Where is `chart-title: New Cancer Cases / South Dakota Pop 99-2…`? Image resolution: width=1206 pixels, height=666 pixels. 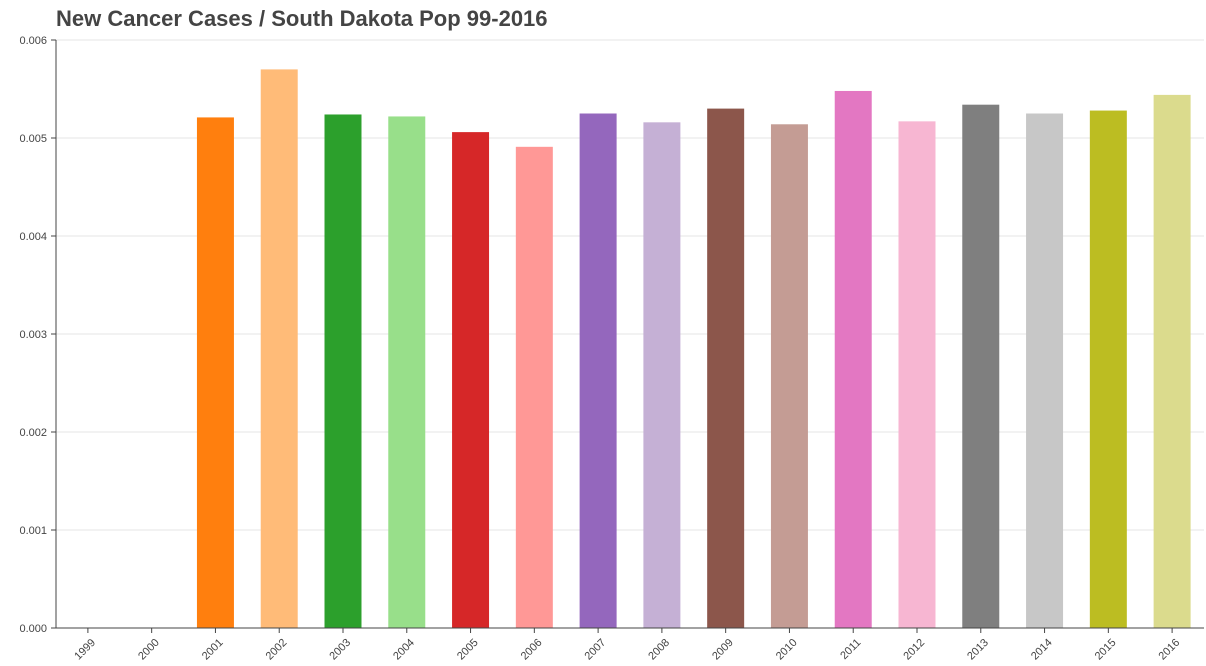
chart-title: New Cancer Cases / South Dakota Pop 99-2… is located at coordinates (302, 18).